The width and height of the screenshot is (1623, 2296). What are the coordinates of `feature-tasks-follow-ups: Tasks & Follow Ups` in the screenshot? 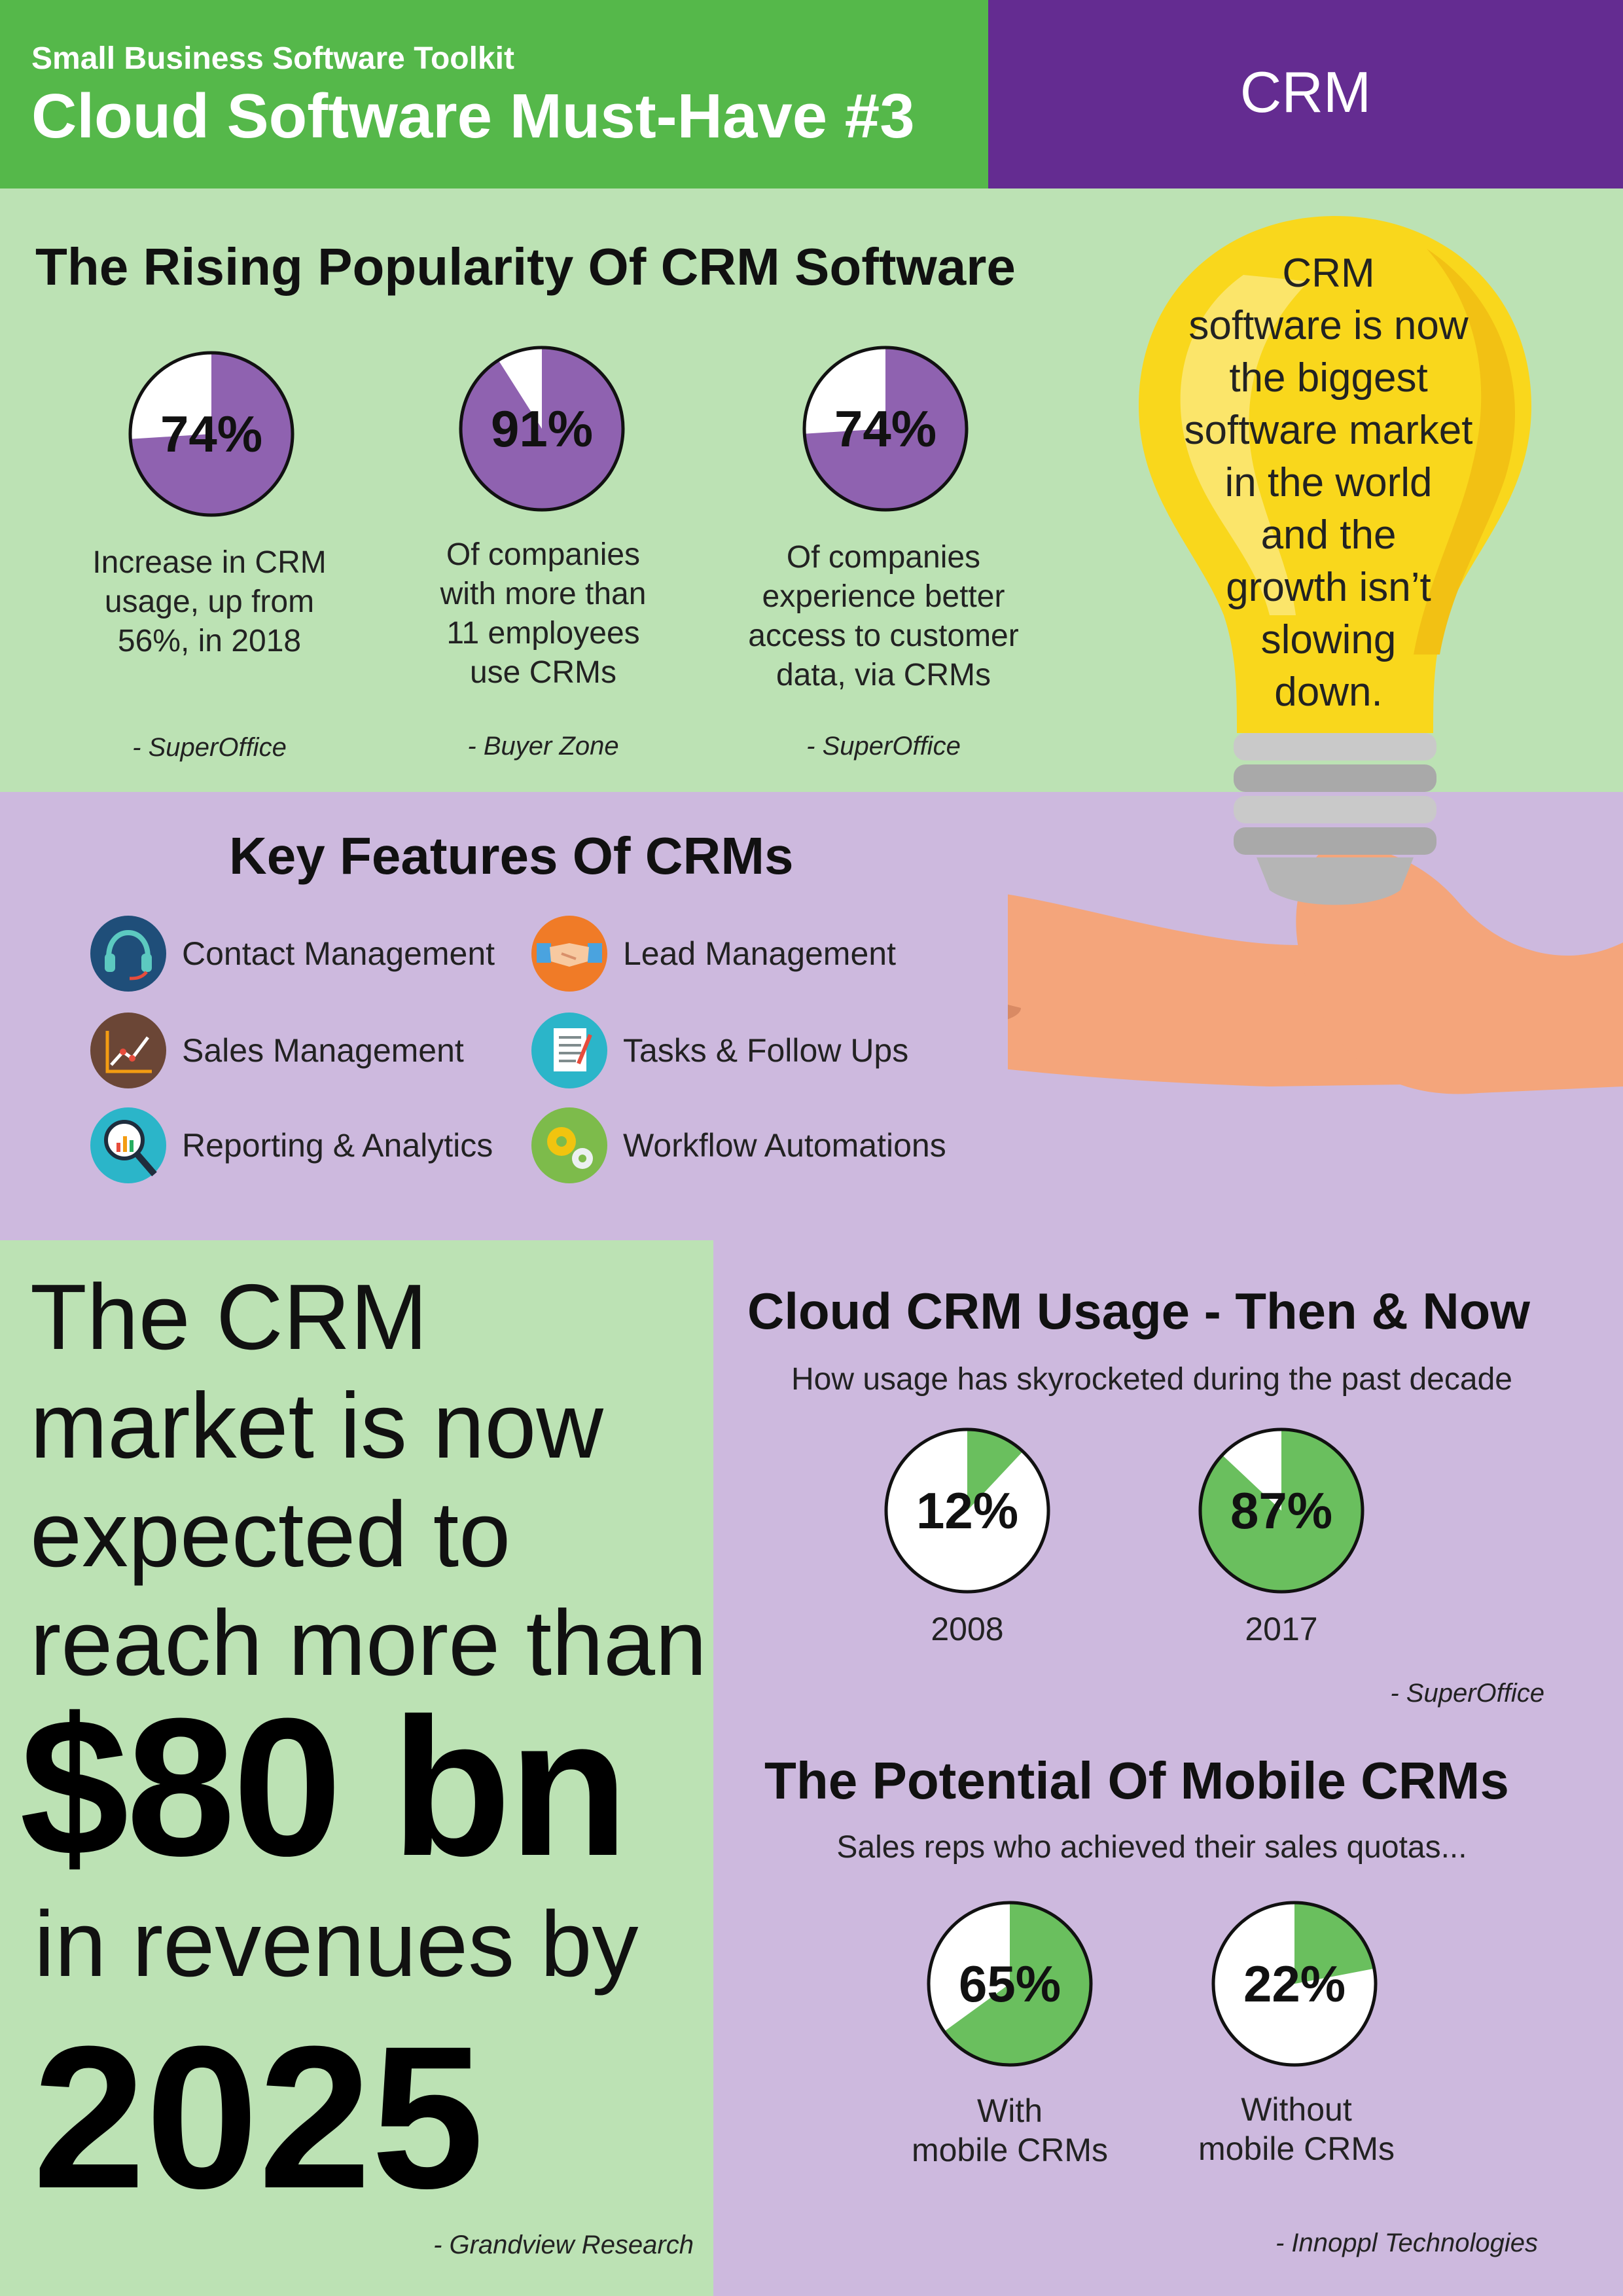 It's located at (719, 1050).